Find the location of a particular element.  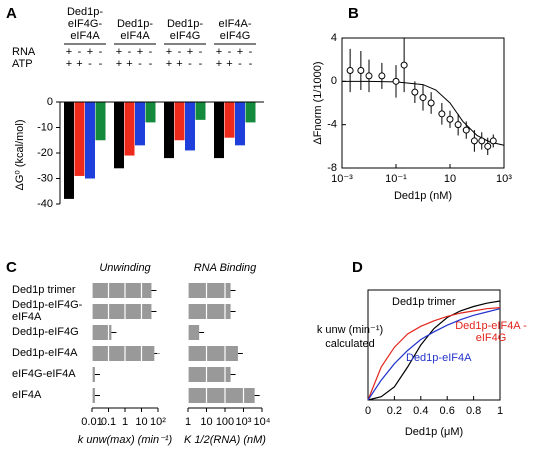

category-label-box: Ded1p-eIF4A is located at coordinates (45, 353).